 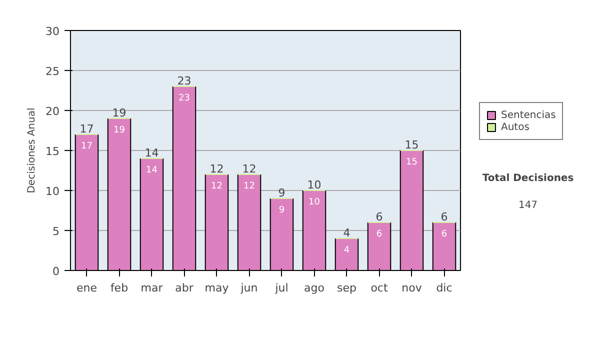 What do you see at coordinates (32, 151) in the screenshot?
I see `y-axis-title: Decisiones Anual` at bounding box center [32, 151].